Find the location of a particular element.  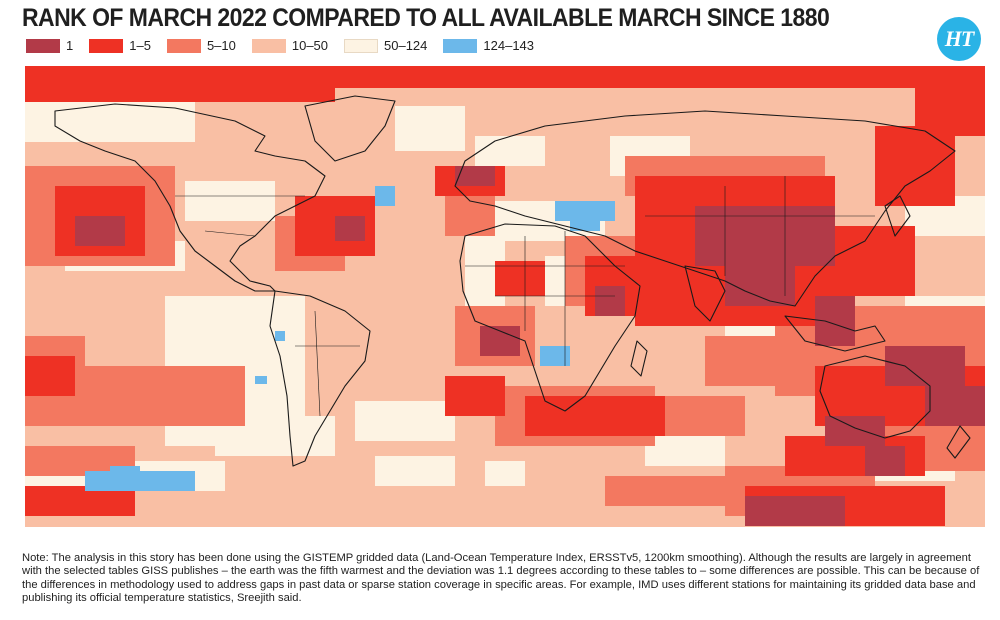

legend-label: 50–124 is located at coordinates (406, 45).